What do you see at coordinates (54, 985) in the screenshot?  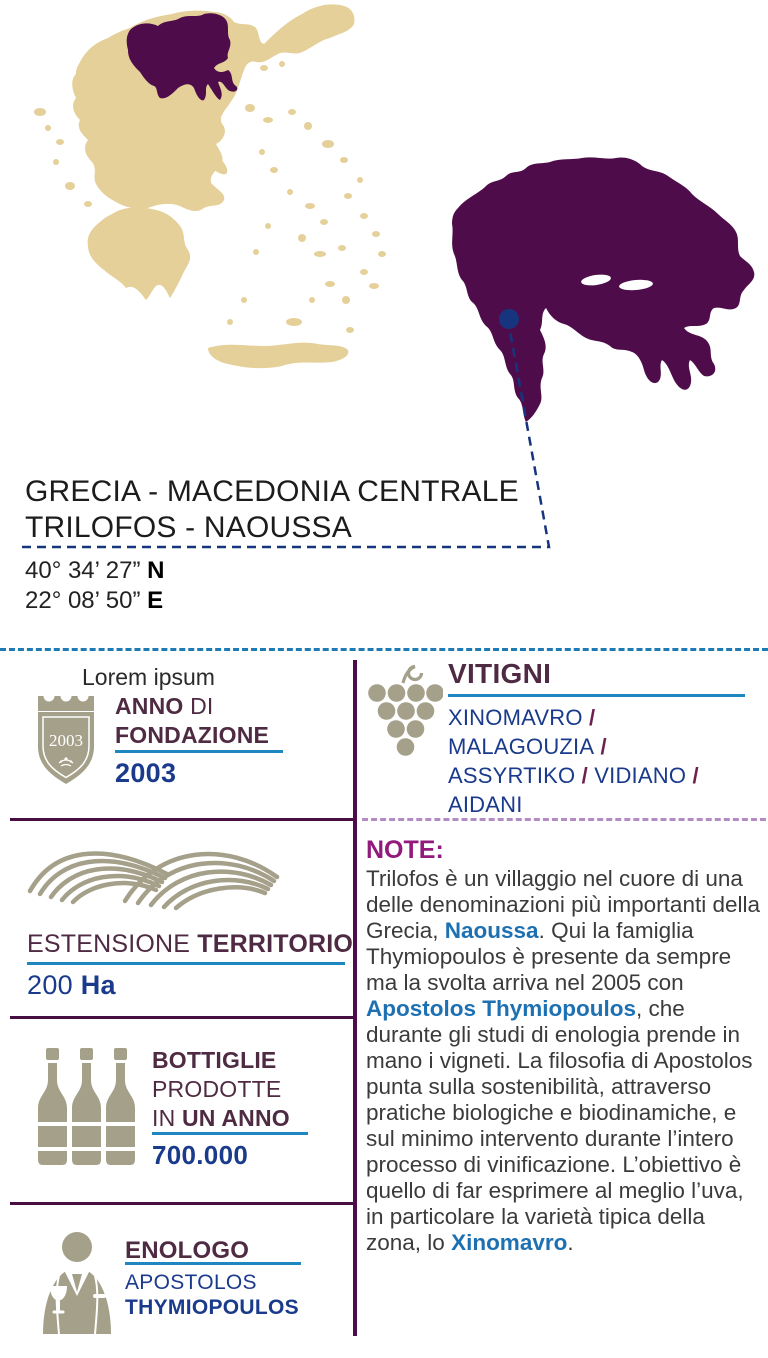 I see `territory-value-number: 200` at bounding box center [54, 985].